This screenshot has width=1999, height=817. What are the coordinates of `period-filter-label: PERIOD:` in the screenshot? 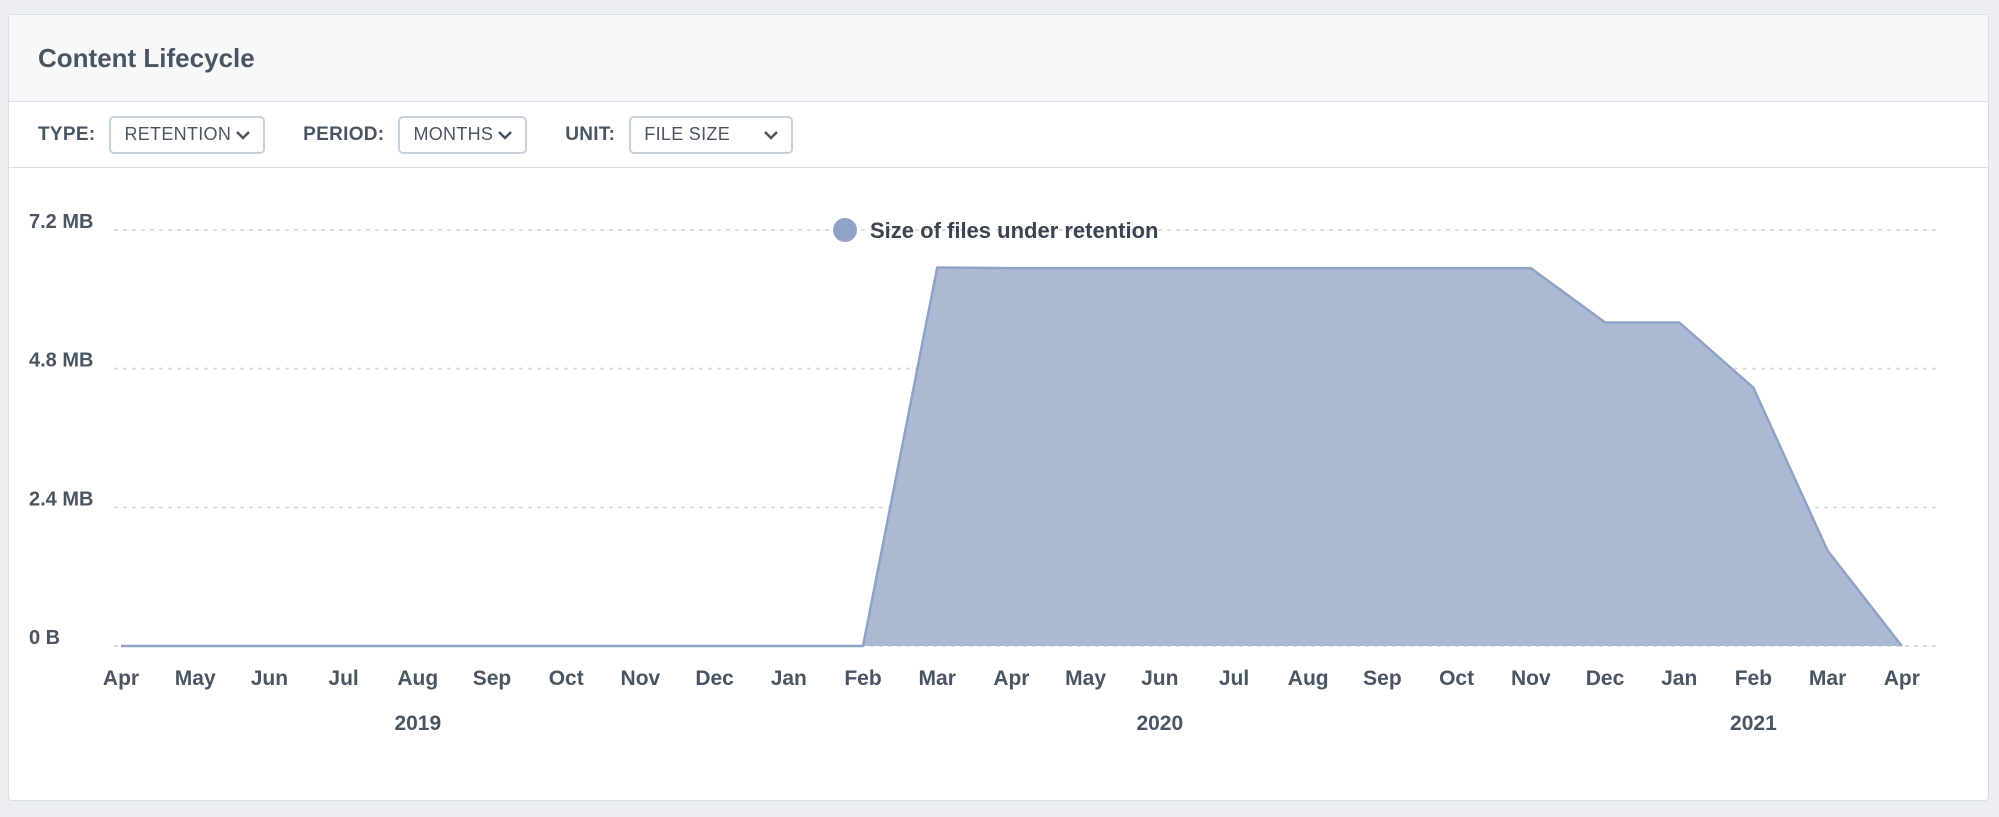 It's located at (344, 134).